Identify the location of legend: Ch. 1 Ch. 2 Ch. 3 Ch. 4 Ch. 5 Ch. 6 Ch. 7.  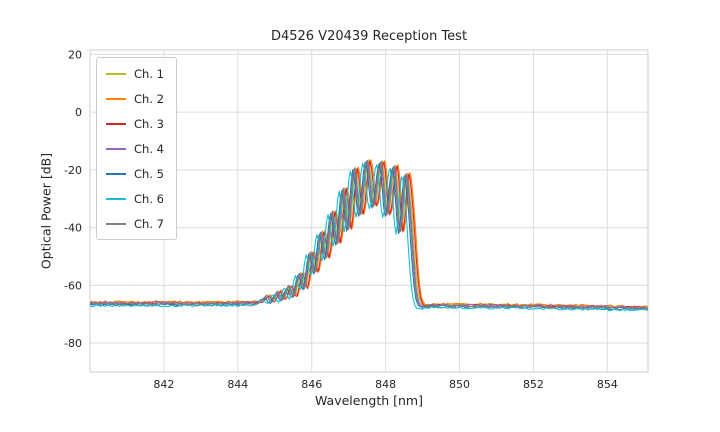
(136, 148).